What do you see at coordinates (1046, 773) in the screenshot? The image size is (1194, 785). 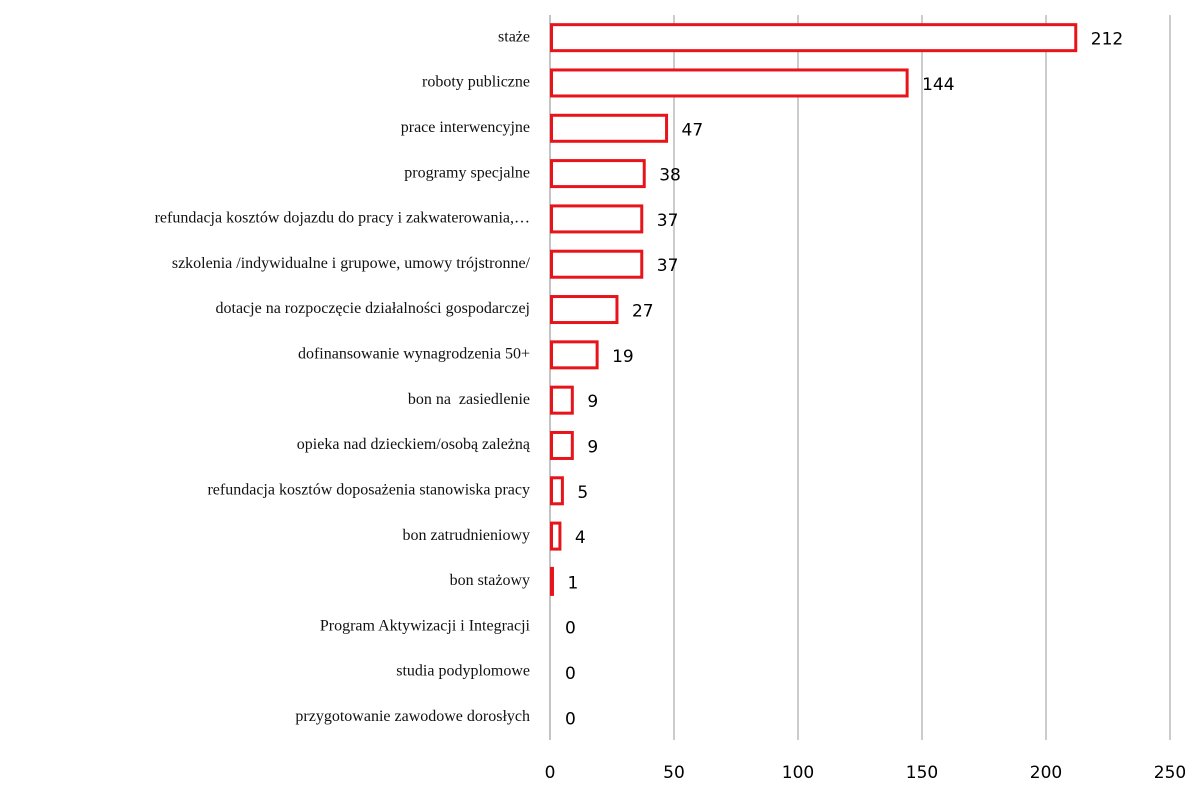 I see `x-tick-label: 200` at bounding box center [1046, 773].